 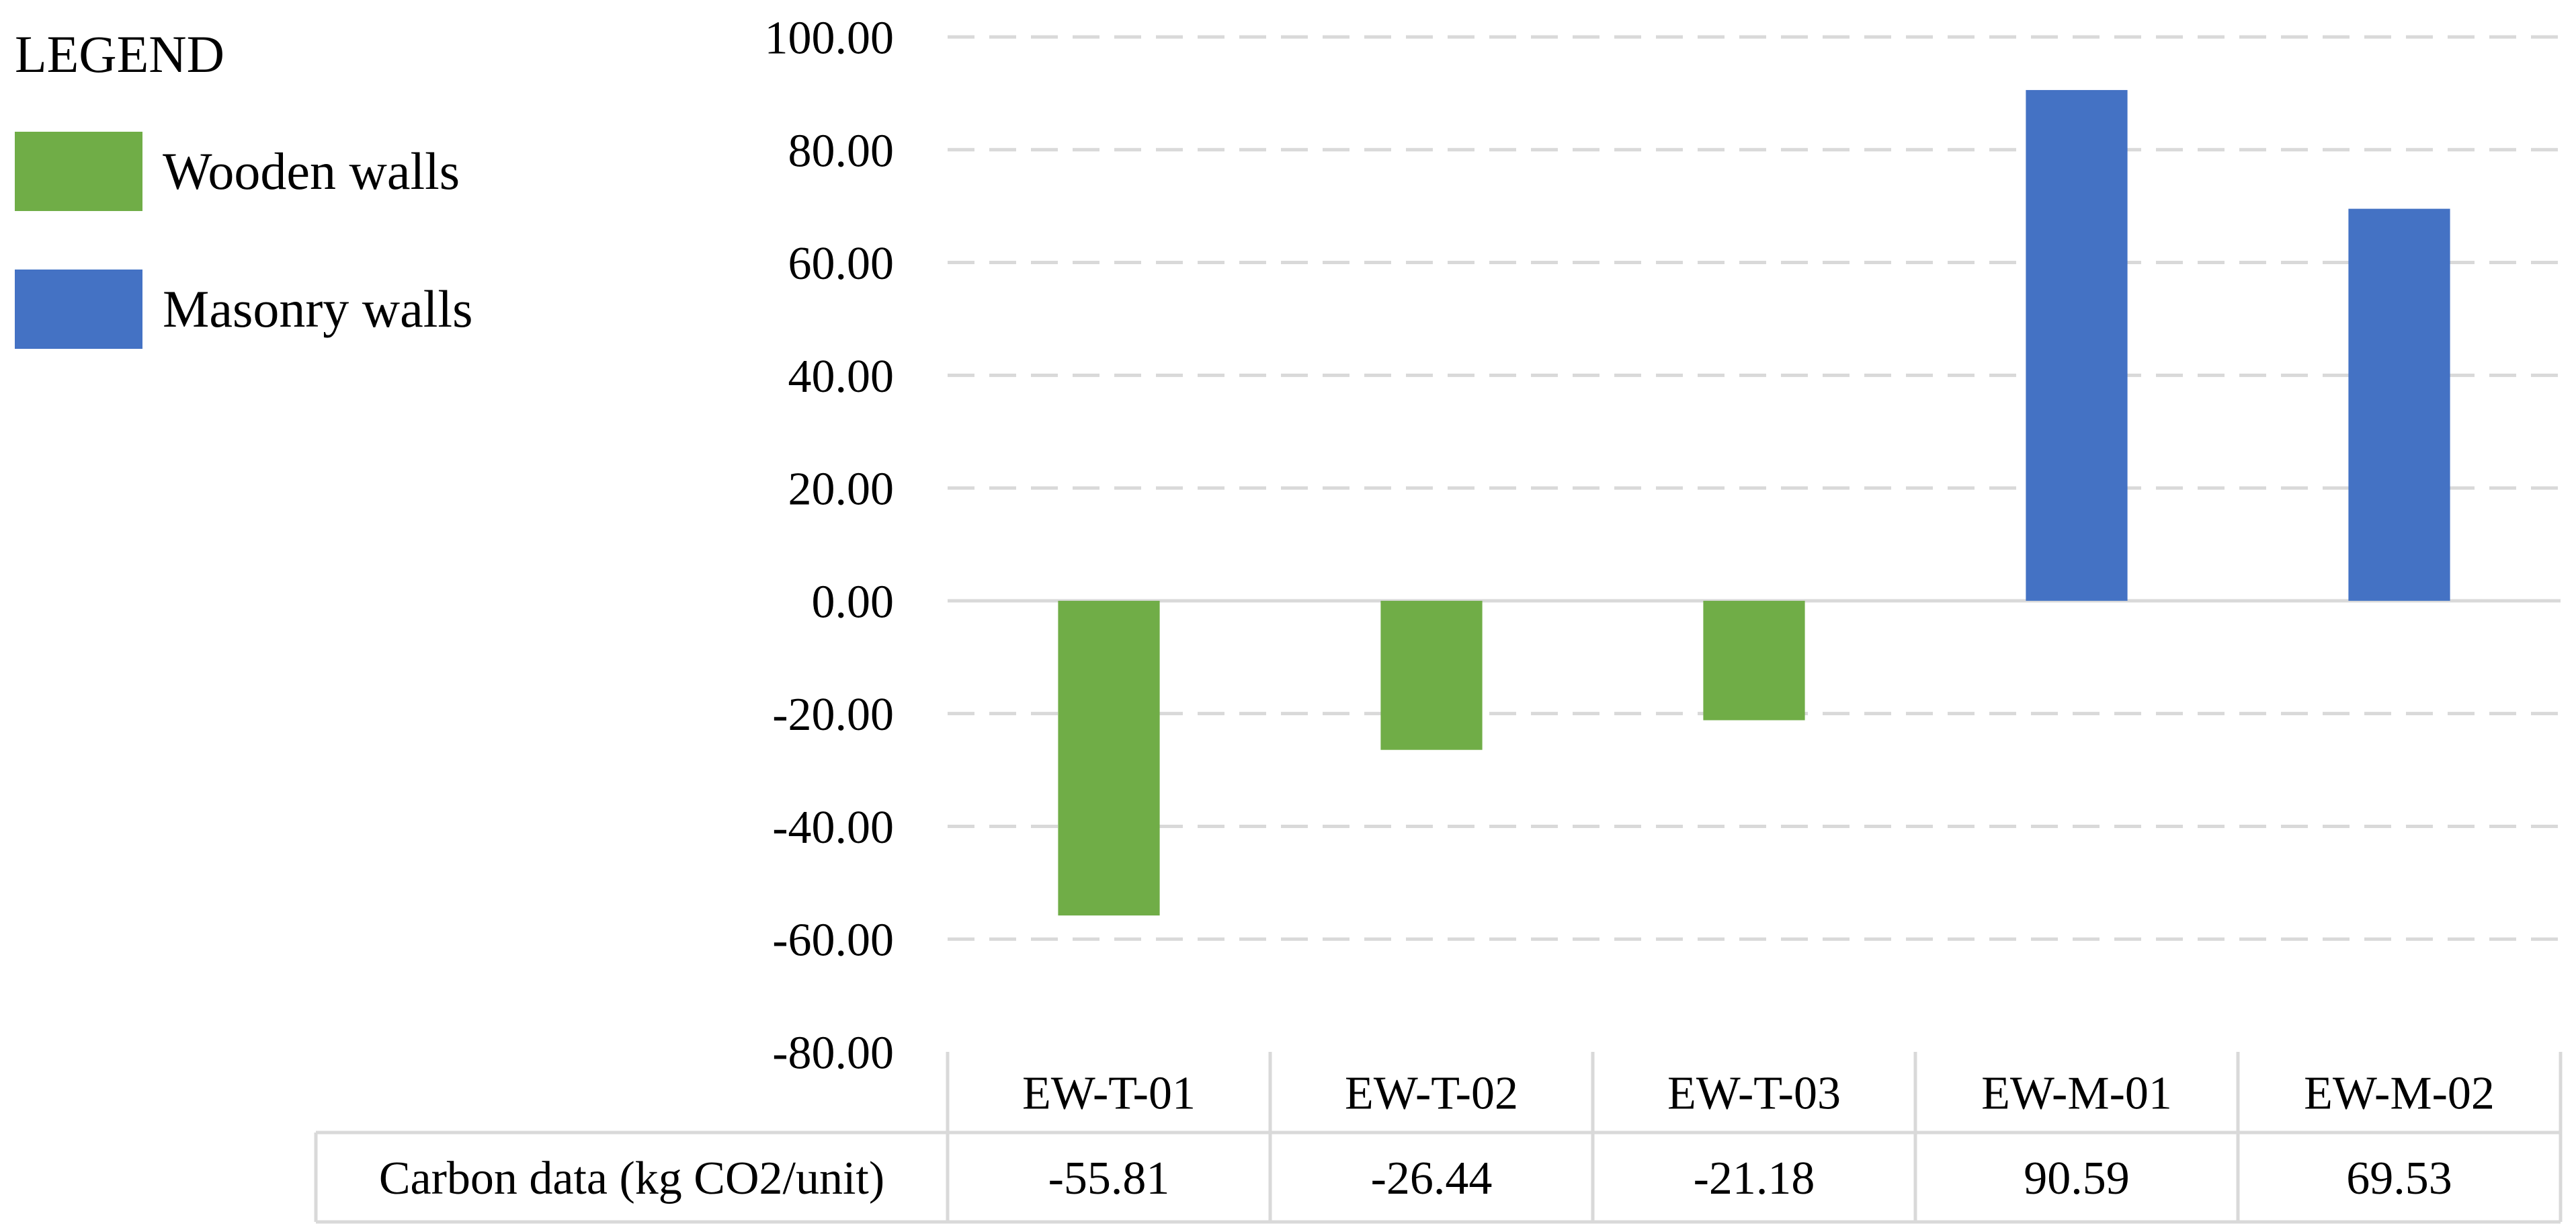 What do you see at coordinates (311, 171) in the screenshot?
I see `legend-label-wooden-walls: Wooden walls` at bounding box center [311, 171].